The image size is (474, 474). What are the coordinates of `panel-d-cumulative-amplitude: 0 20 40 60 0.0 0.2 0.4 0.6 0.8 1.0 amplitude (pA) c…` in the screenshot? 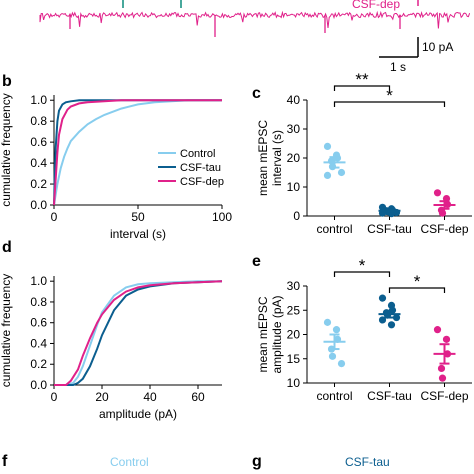 It's located at (111, 347).